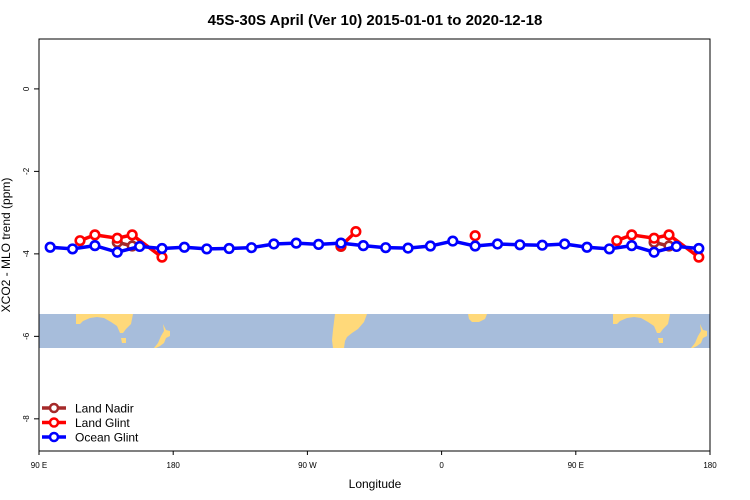 The height and width of the screenshot is (500, 750). Describe the element at coordinates (107, 438) in the screenshot. I see `legend-label: Ocean Glint` at that location.